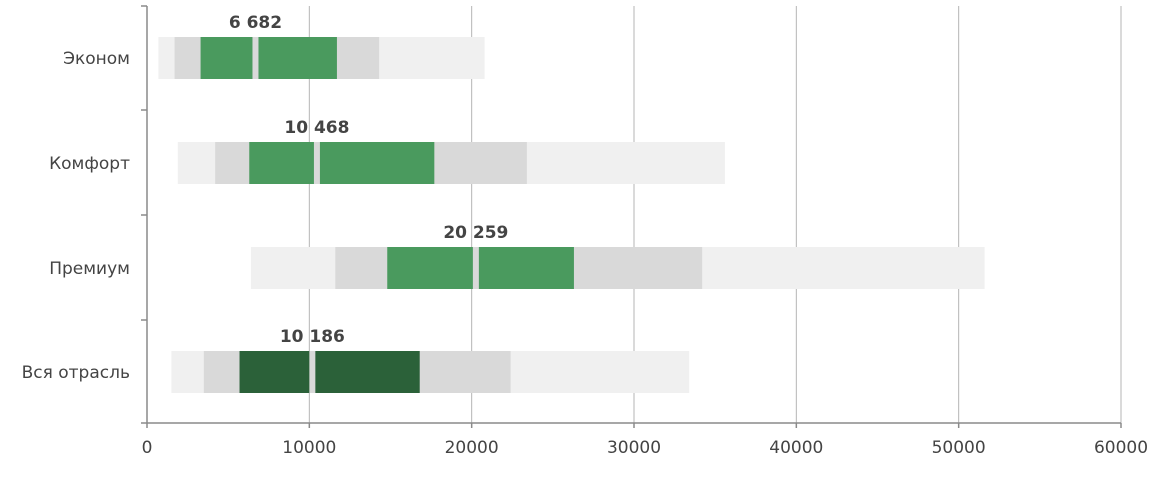 This screenshot has width=1162, height=478. Describe the element at coordinates (472, 448) in the screenshot. I see `x-tick-label: 20000` at that location.